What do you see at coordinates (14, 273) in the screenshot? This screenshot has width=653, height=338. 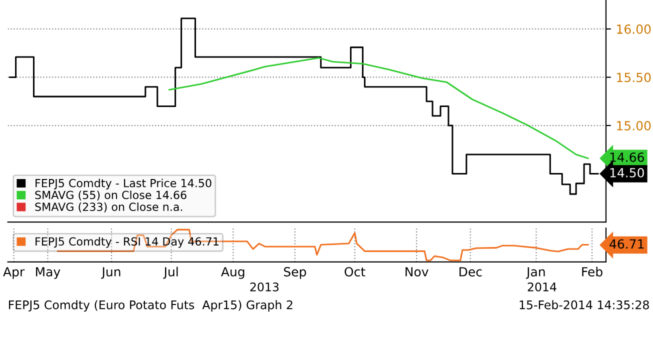 I see `x-tick-label: Apr` at bounding box center [14, 273].